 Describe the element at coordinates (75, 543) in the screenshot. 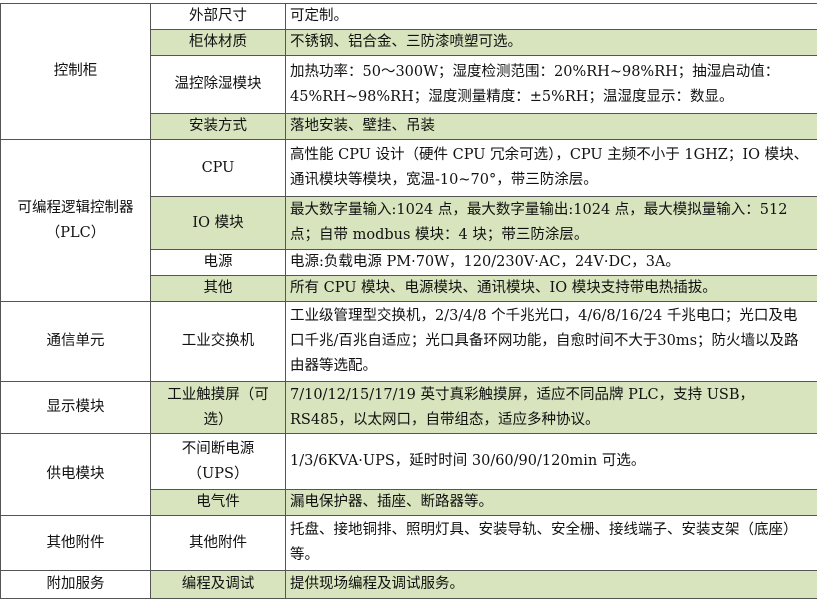

I see `group-cell: 其他附件` at that location.